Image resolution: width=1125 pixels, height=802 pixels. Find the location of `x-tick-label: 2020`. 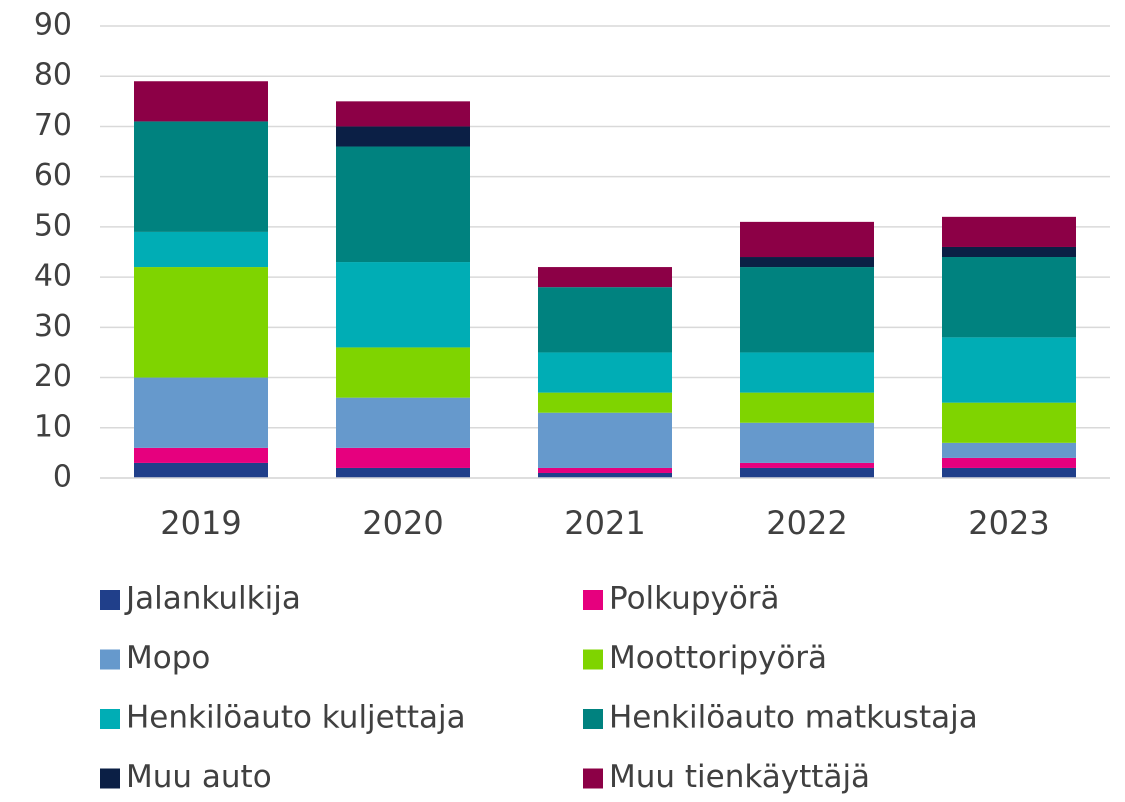

x-tick-label: 2020 is located at coordinates (402, 523).